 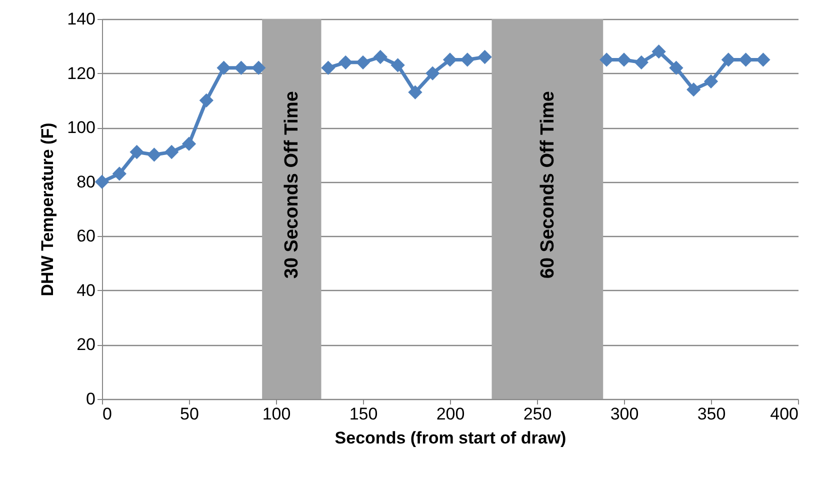 I want to click on y-tick-label: 0, so click(x=91, y=399).